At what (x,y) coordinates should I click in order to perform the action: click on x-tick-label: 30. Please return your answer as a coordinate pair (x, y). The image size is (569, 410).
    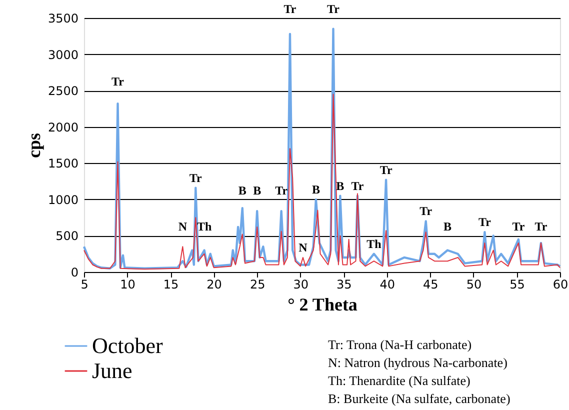
    Looking at the image, I should click on (301, 285).